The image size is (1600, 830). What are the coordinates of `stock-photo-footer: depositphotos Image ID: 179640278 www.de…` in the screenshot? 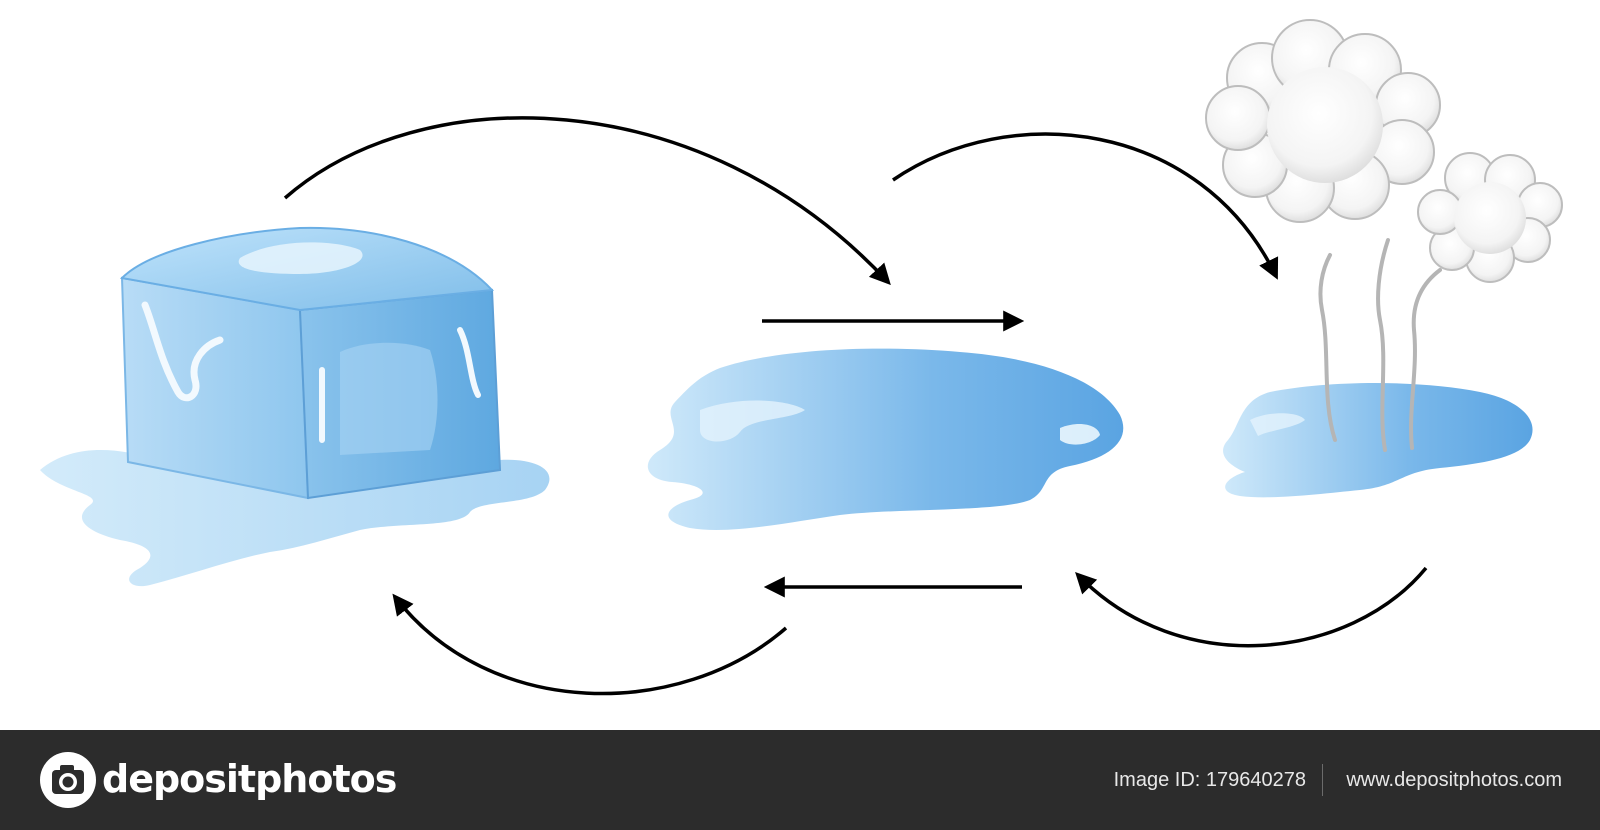 It's located at (800, 780).